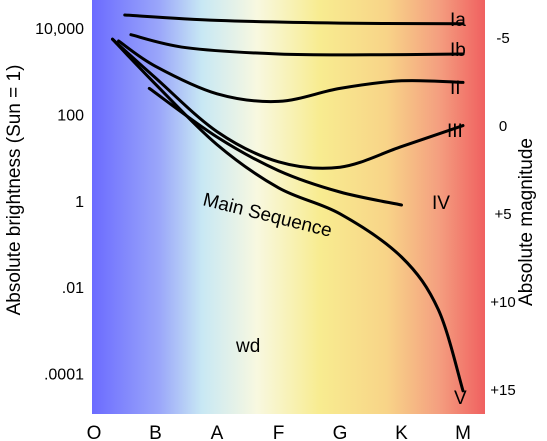 The width and height of the screenshot is (547, 441). Describe the element at coordinates (455, 131) in the screenshot. I see `class-label-iii: III` at that location.